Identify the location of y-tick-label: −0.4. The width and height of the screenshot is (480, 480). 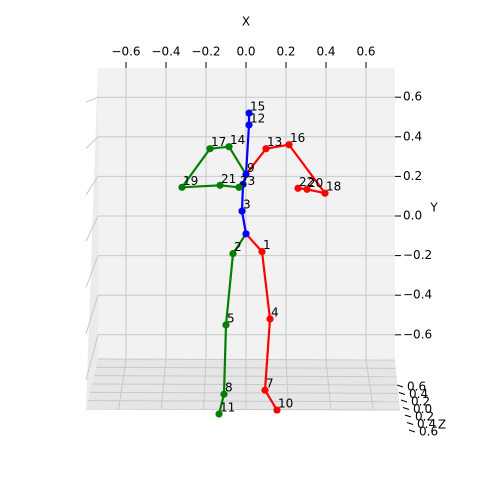
(417, 295).